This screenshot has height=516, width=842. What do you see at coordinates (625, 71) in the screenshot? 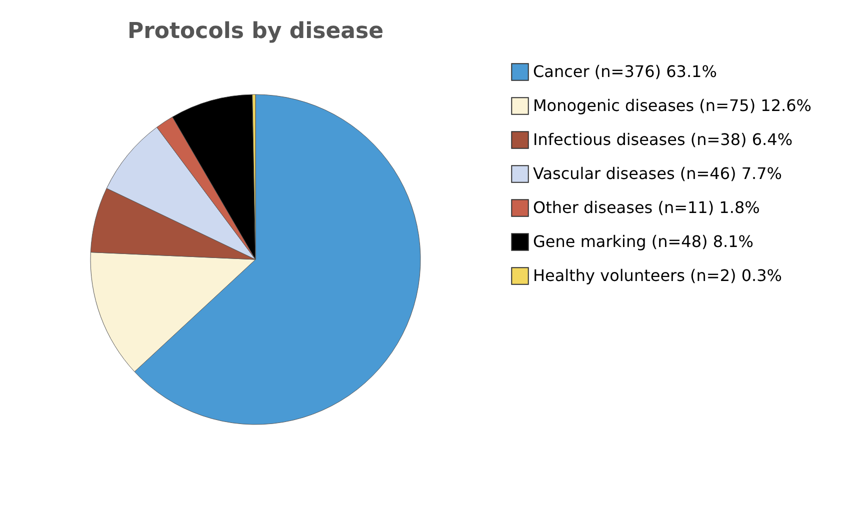
I see `legend-label: Cancer (n=376) 63.1%` at bounding box center [625, 71].